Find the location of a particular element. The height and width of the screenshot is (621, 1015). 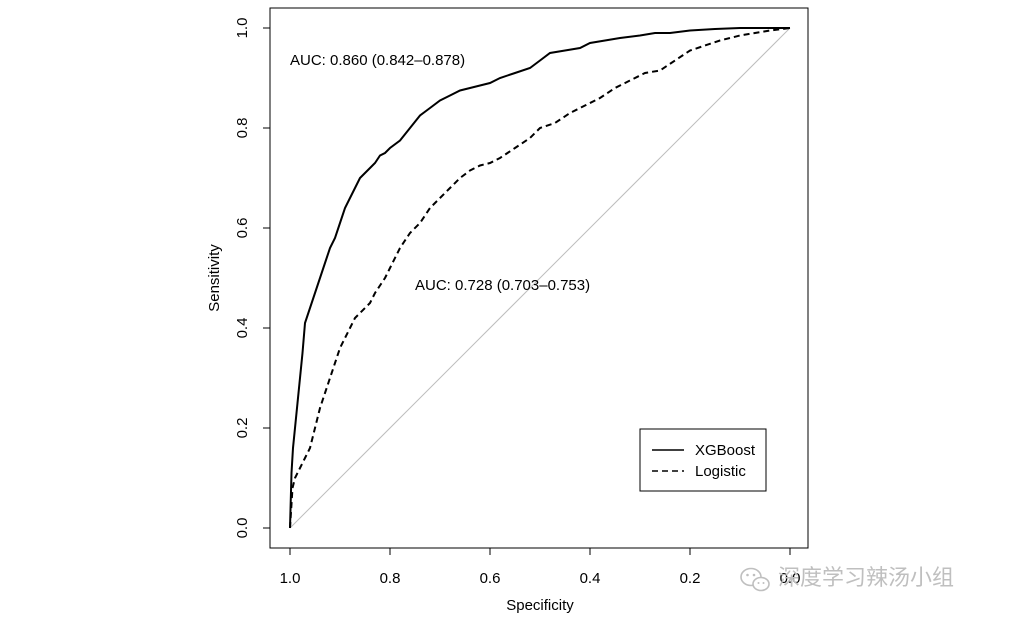

y-tick-label: 0.8 is located at coordinates (242, 128).